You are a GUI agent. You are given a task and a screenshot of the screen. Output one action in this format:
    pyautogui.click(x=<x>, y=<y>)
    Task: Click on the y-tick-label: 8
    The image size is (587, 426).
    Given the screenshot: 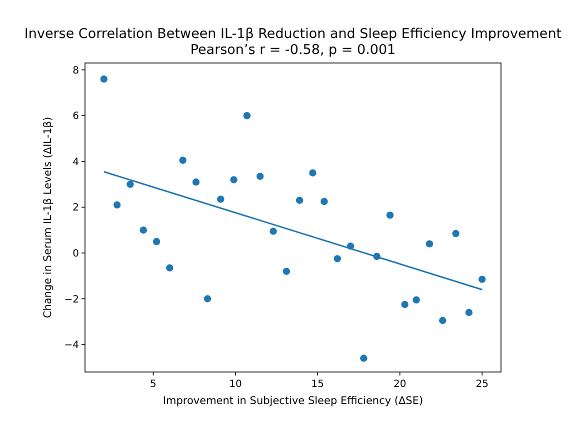 What is the action you would take?
    pyautogui.click(x=75, y=70)
    